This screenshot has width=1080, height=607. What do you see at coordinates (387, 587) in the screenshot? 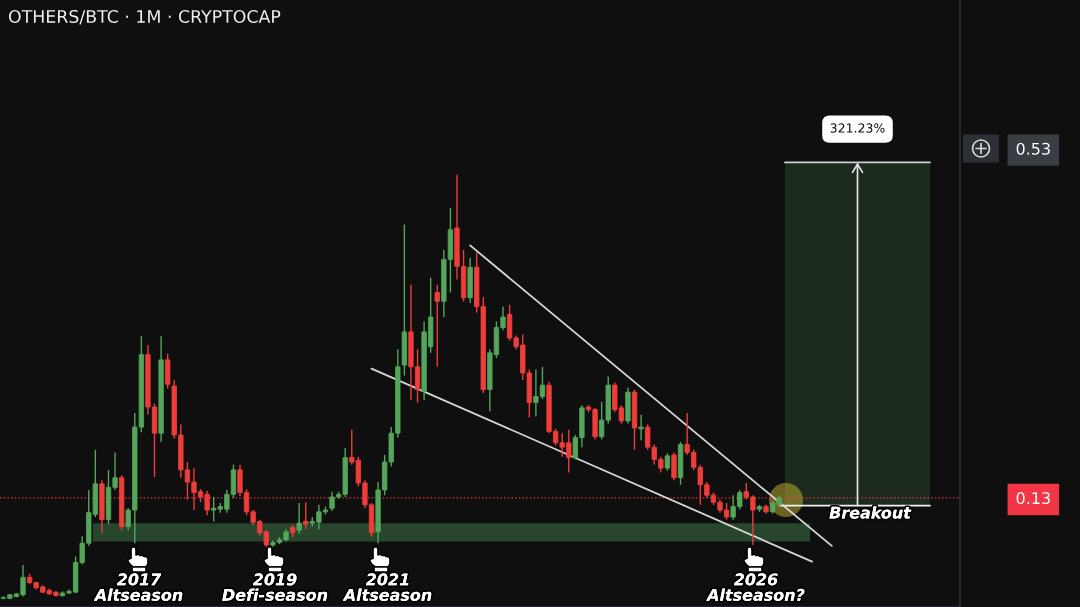
I see `annotation: 2021 Altseason` at bounding box center [387, 587].